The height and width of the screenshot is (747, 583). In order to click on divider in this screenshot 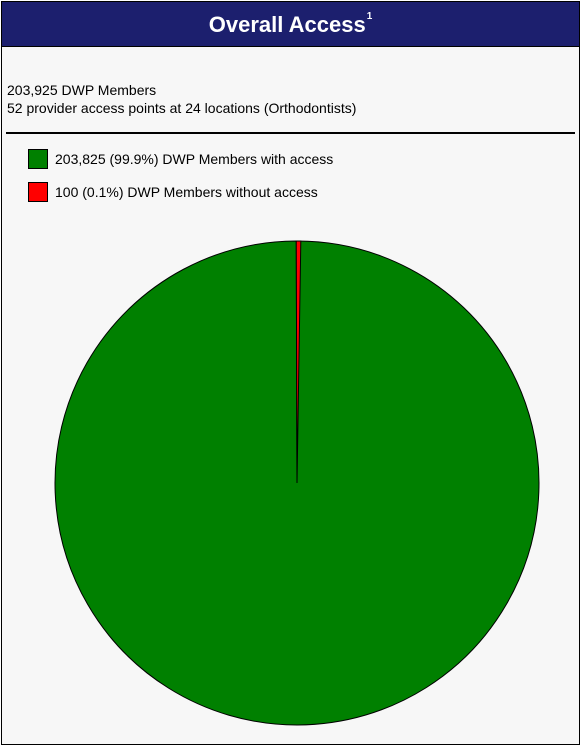, I will do `click(290, 133)`.